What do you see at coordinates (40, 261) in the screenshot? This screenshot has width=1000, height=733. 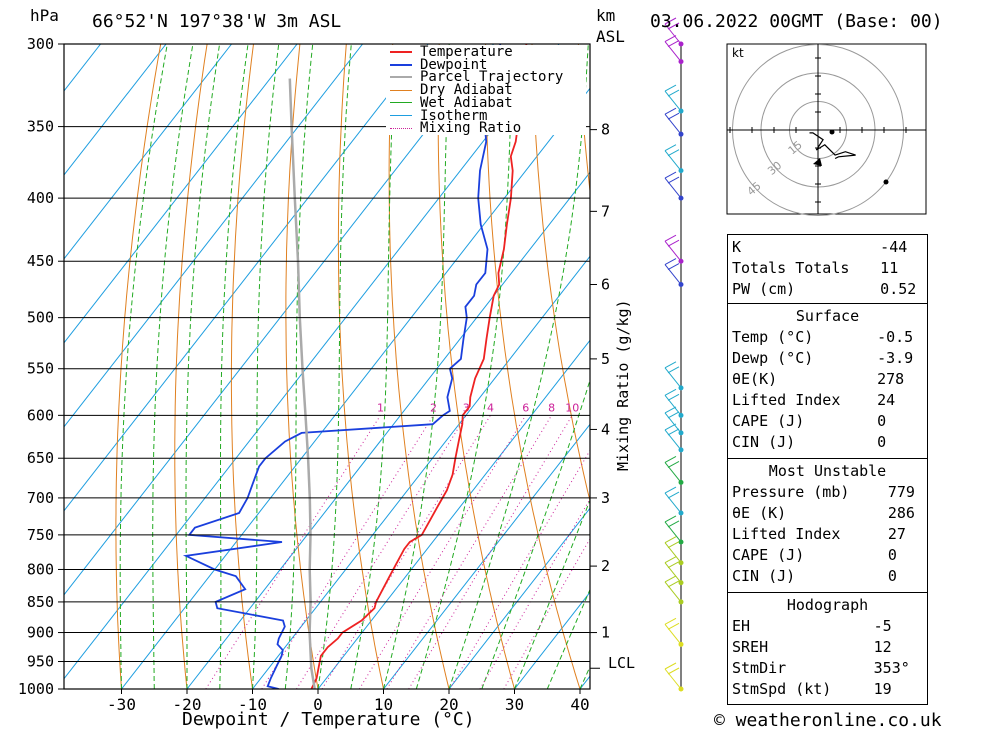 I see `pressure-tick-label: 450` at bounding box center [40, 261].